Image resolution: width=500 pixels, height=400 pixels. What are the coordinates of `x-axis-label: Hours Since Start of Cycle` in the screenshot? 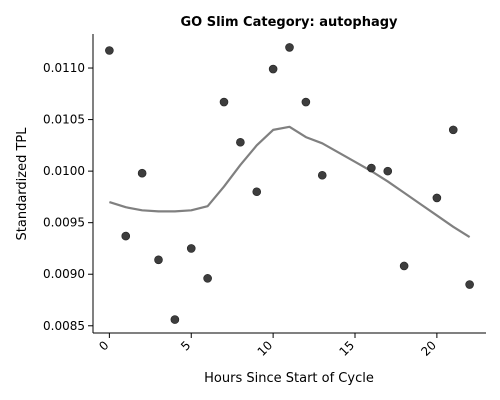 It's located at (289, 378).